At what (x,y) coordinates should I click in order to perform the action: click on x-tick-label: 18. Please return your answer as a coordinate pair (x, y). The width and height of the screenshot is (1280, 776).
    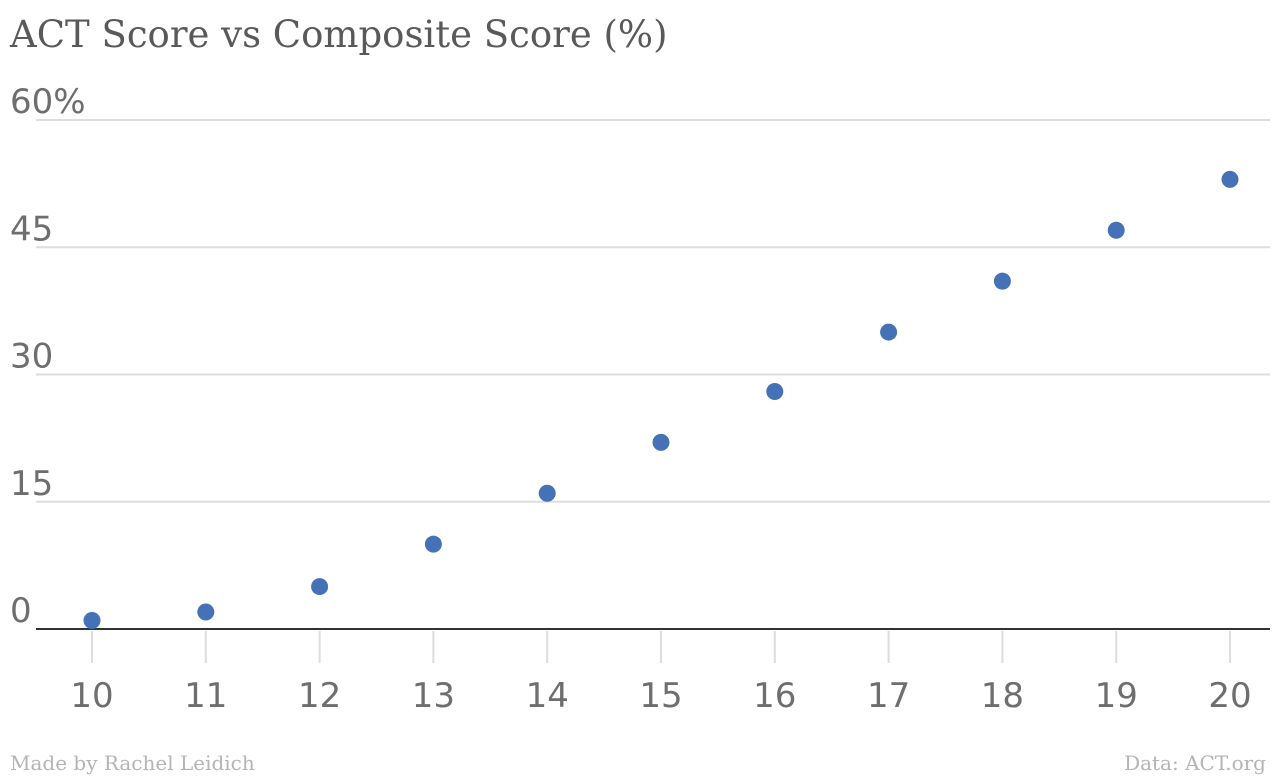
    Looking at the image, I should click on (1002, 696).